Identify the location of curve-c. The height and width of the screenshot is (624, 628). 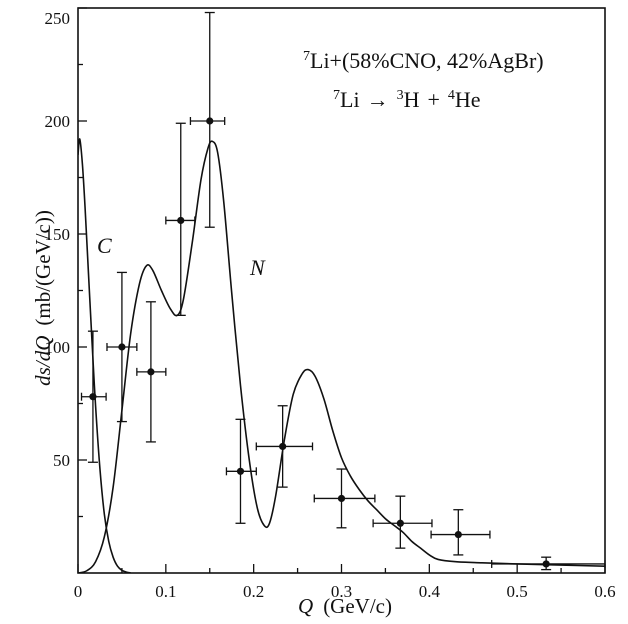
(104, 355).